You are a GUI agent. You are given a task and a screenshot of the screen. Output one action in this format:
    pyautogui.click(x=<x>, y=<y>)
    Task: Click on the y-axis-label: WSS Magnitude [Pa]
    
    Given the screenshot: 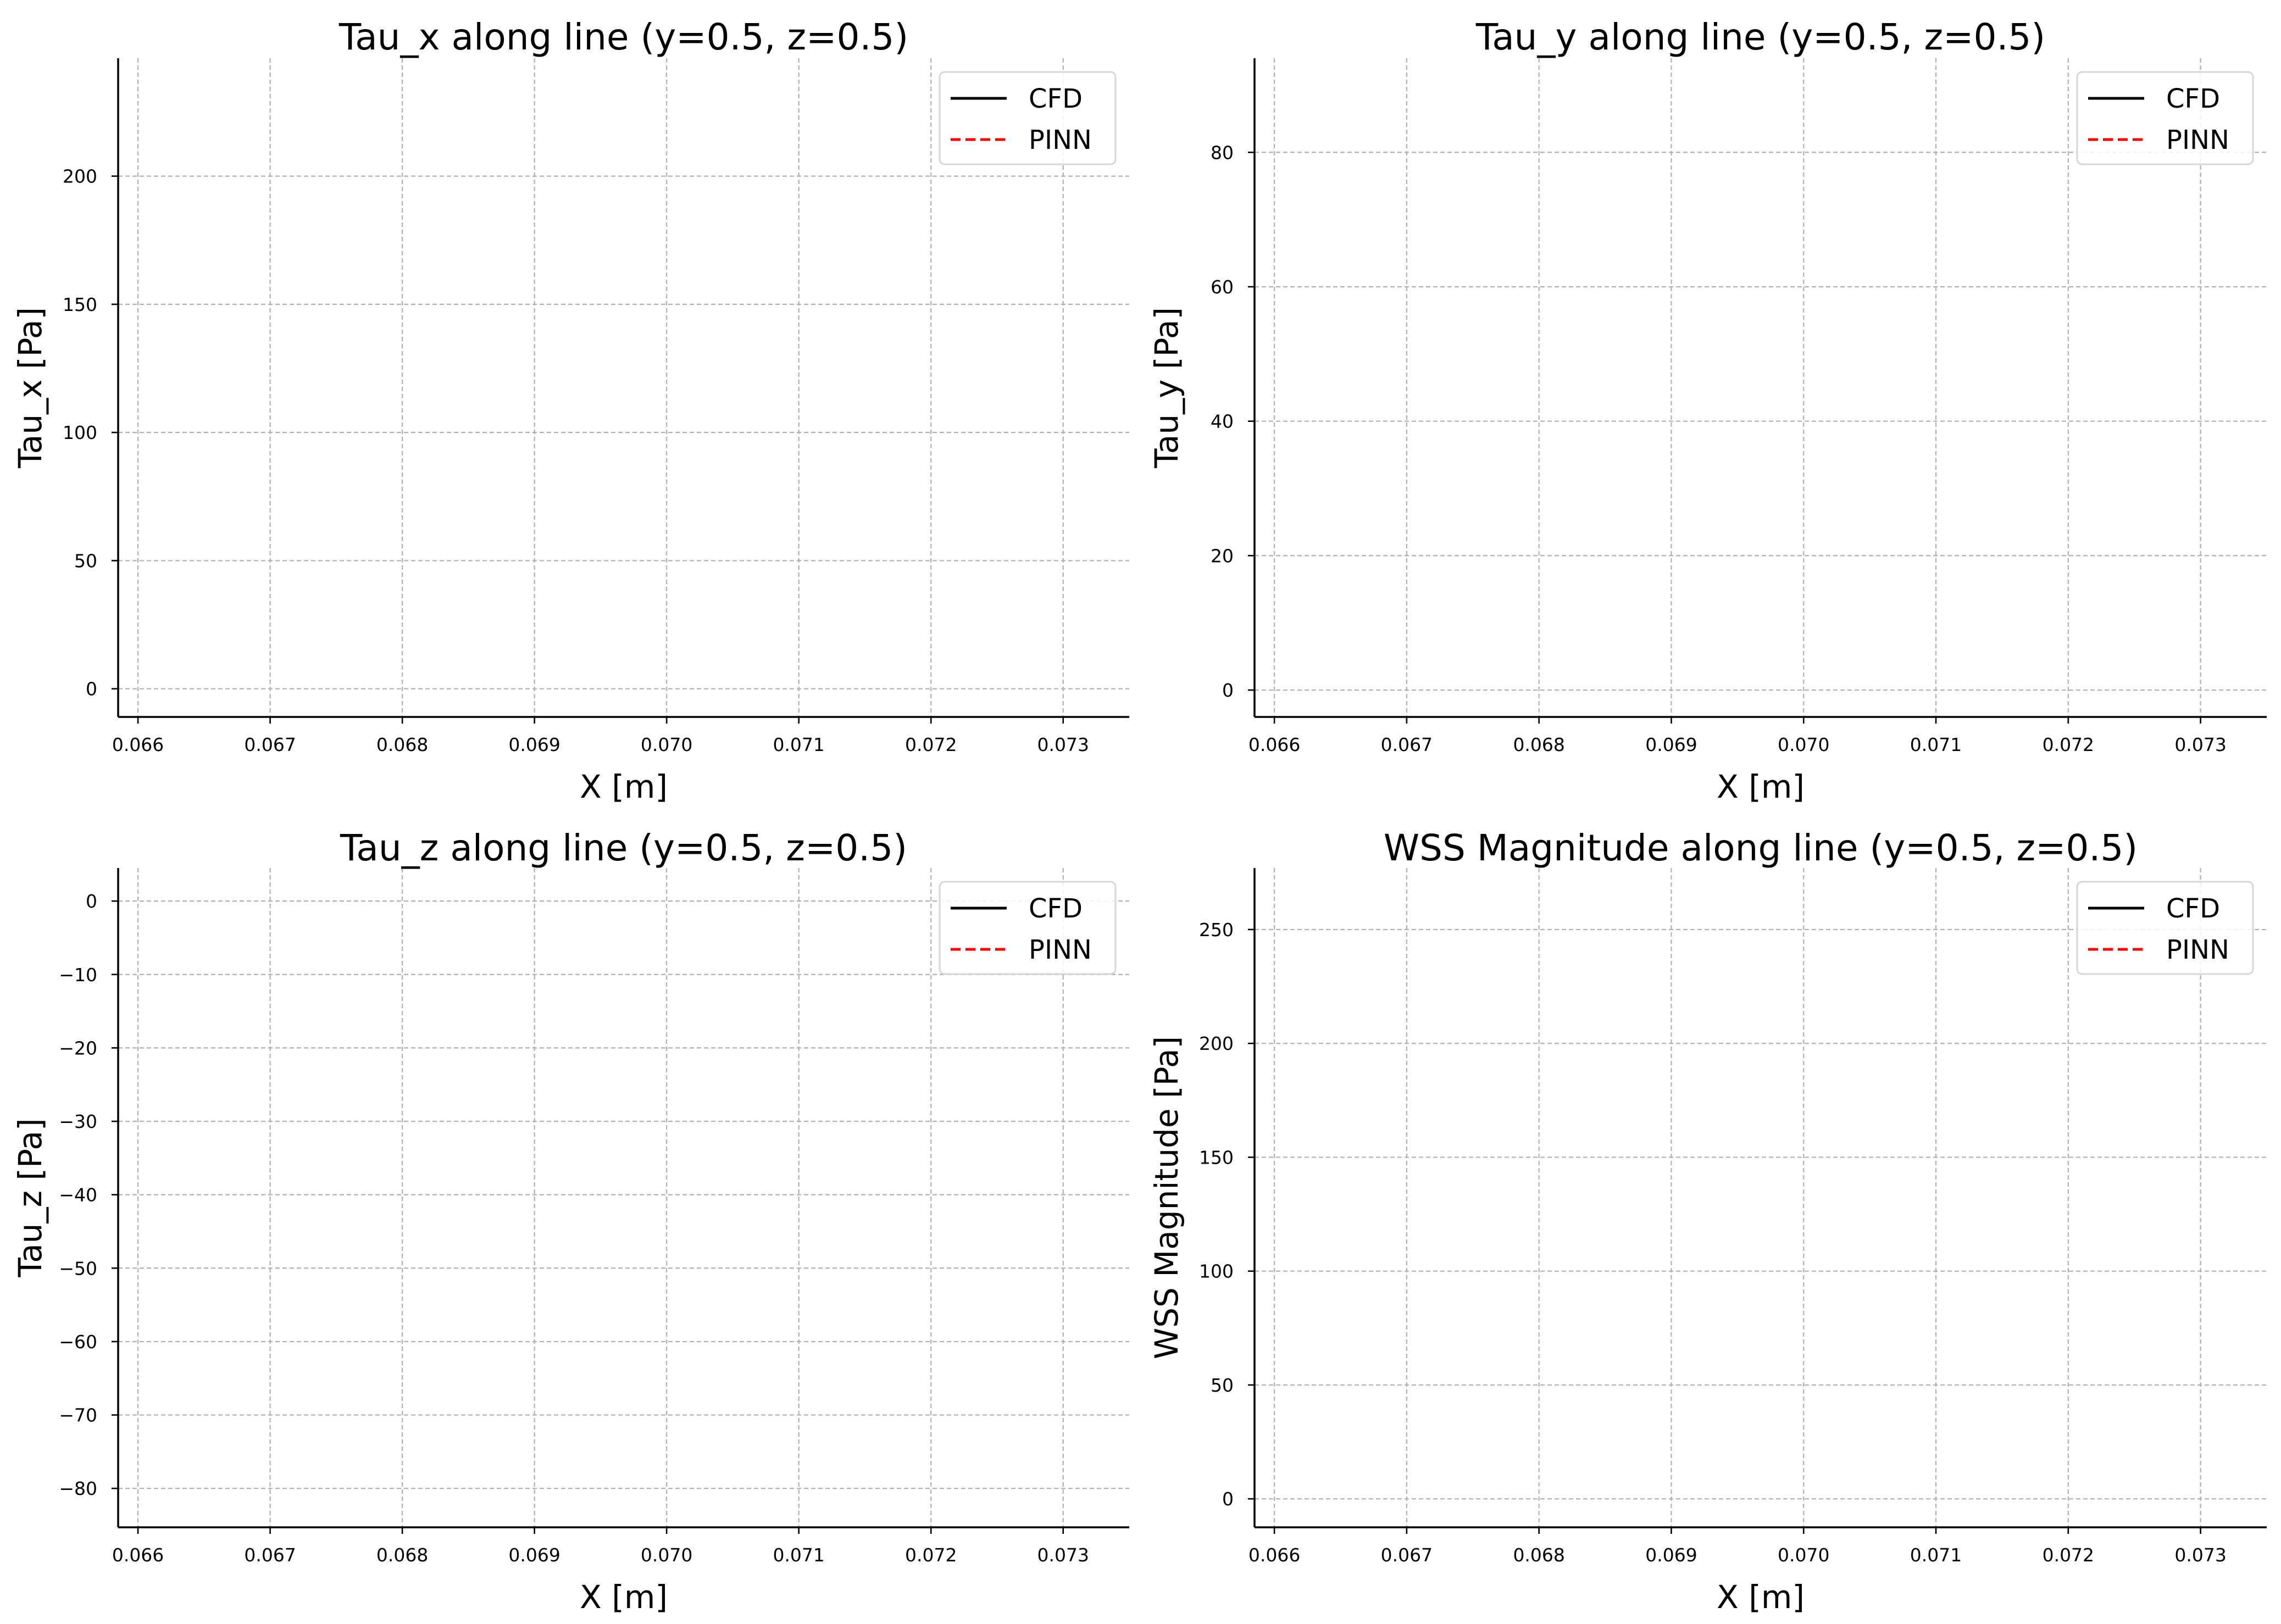 What is the action you would take?
    pyautogui.click(x=1166, y=1197)
    